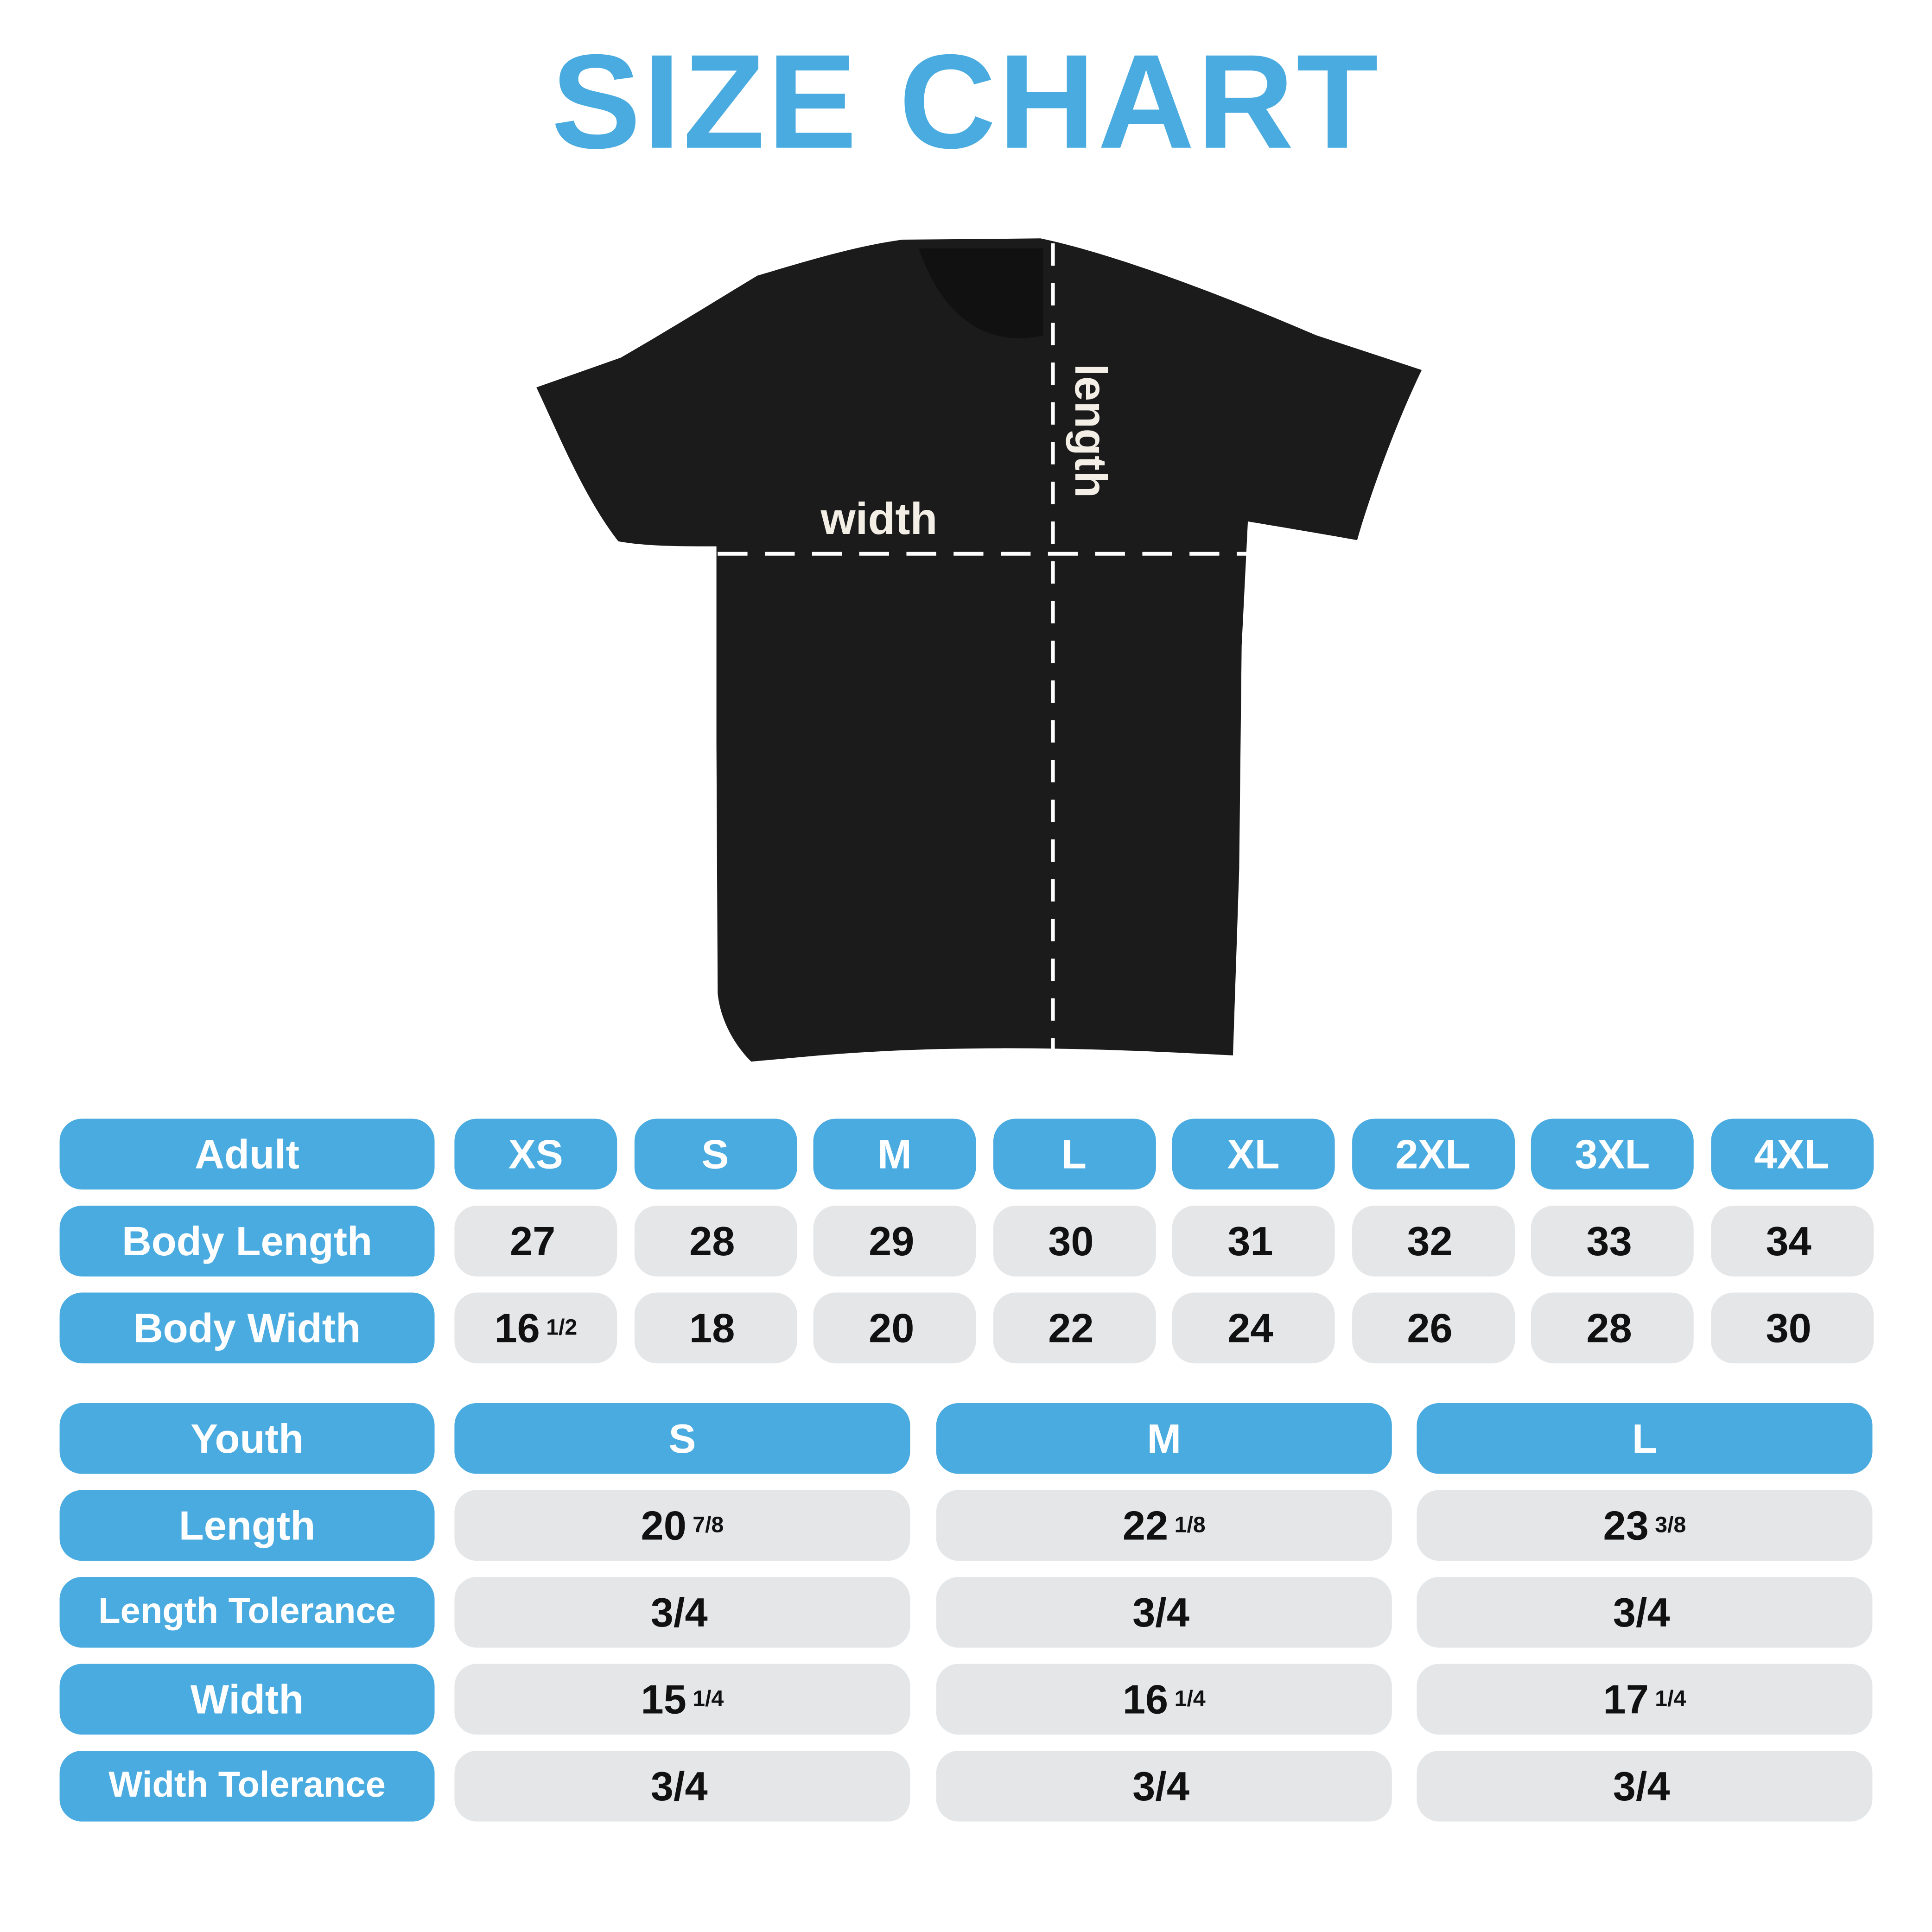  I want to click on value-whole: 18, so click(712, 1327).